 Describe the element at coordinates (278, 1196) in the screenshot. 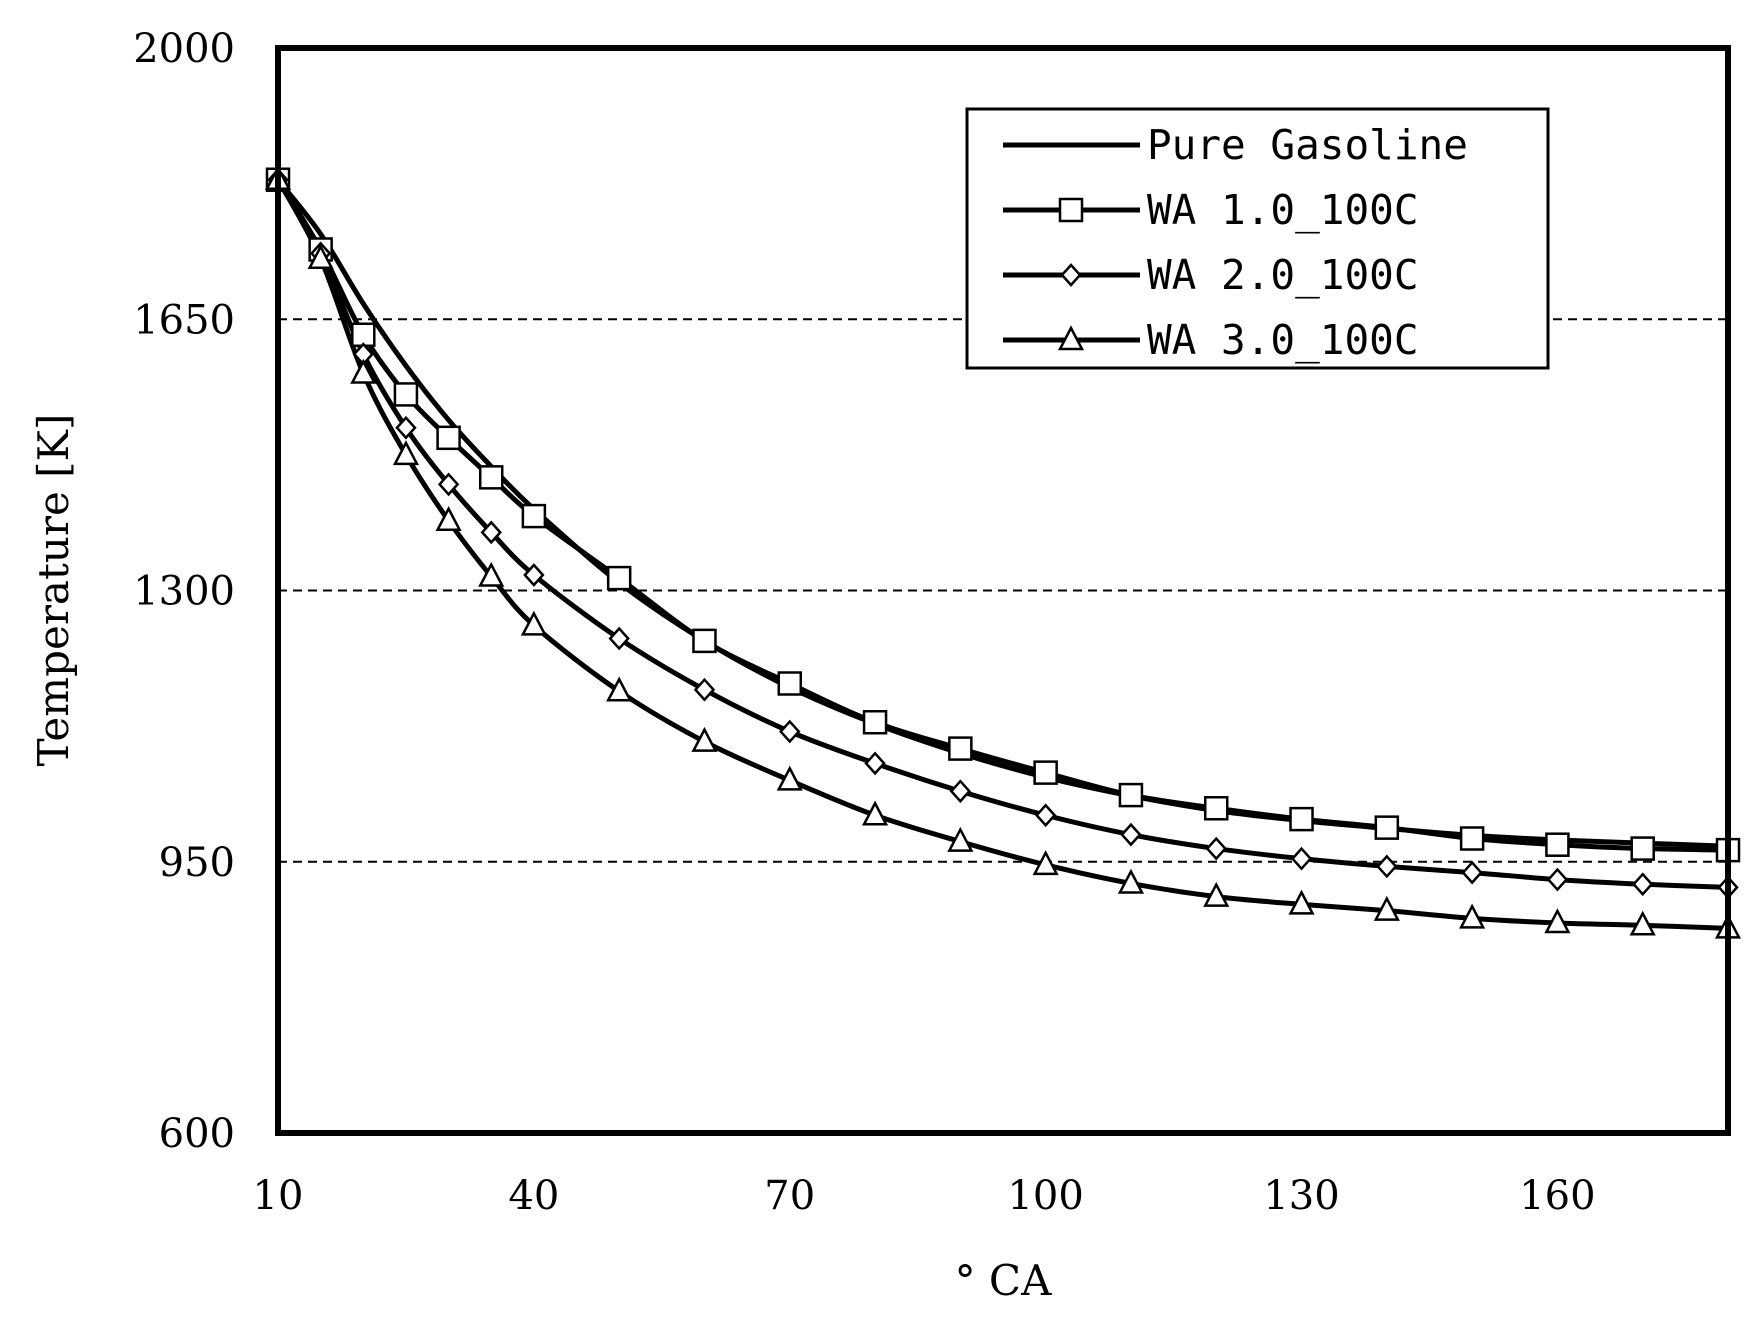

I see `x-tick-label: 10` at that location.